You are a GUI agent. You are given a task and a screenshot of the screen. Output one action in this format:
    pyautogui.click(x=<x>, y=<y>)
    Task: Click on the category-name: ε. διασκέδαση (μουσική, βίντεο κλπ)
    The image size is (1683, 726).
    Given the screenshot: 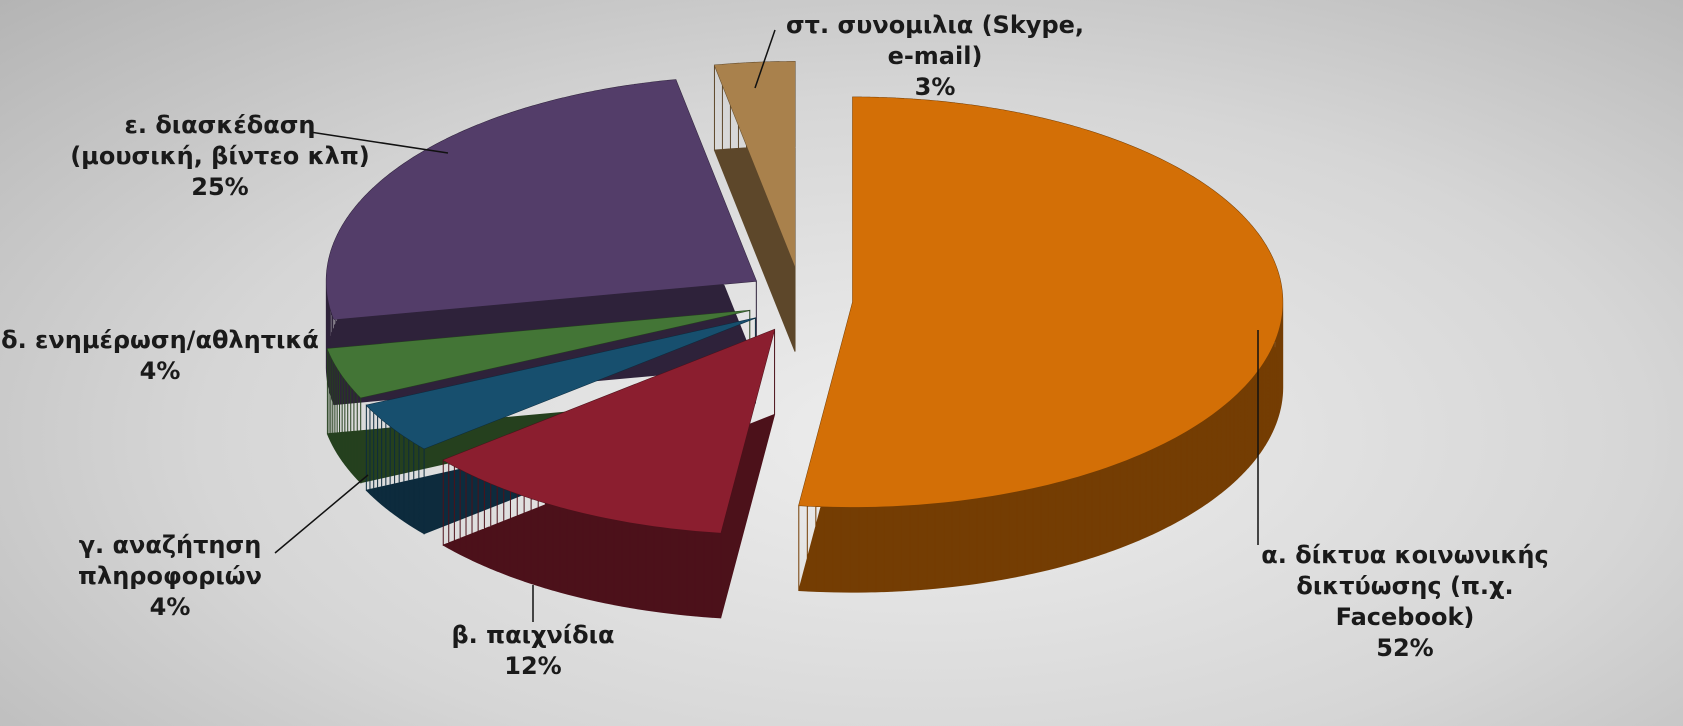 What is the action you would take?
    pyautogui.click(x=220, y=140)
    